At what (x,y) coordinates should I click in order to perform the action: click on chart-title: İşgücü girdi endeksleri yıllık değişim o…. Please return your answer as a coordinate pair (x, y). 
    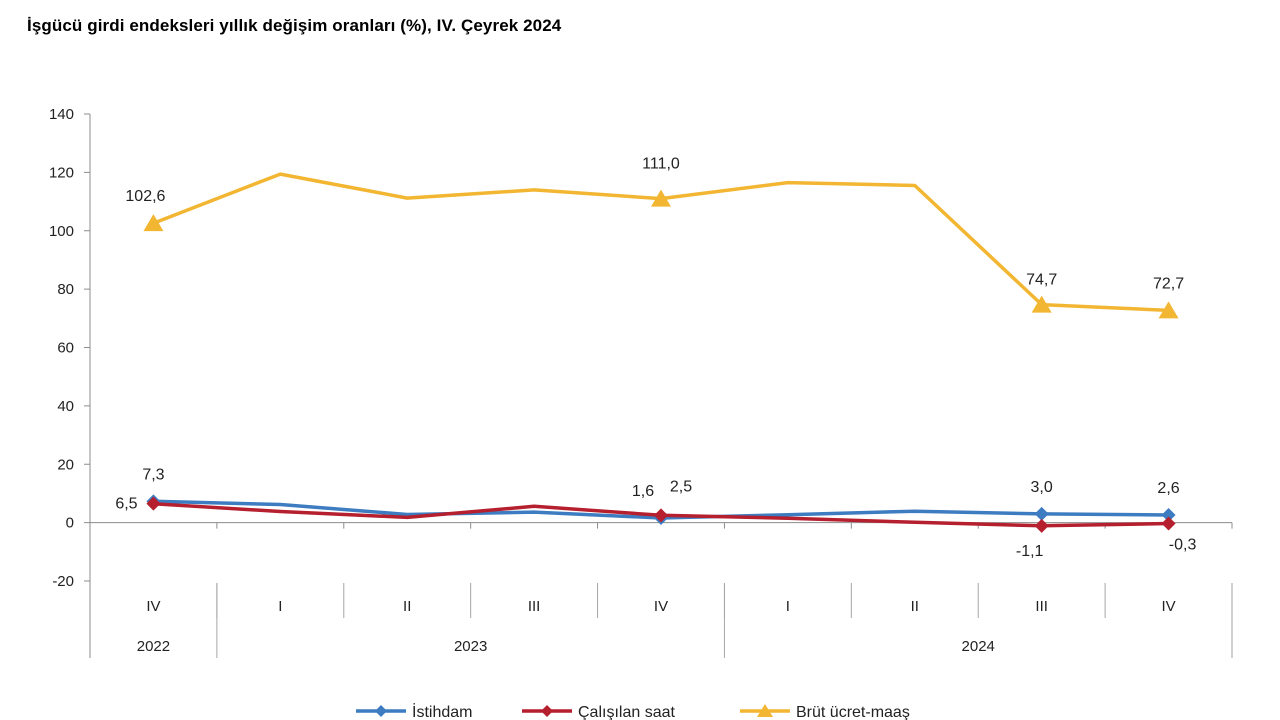
    Looking at the image, I should click on (294, 25).